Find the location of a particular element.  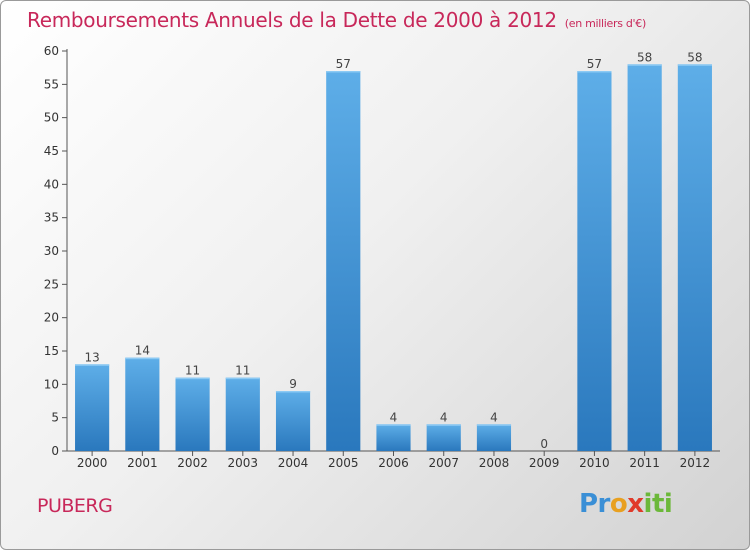

y-tick-label: 40 is located at coordinates (51, 184).